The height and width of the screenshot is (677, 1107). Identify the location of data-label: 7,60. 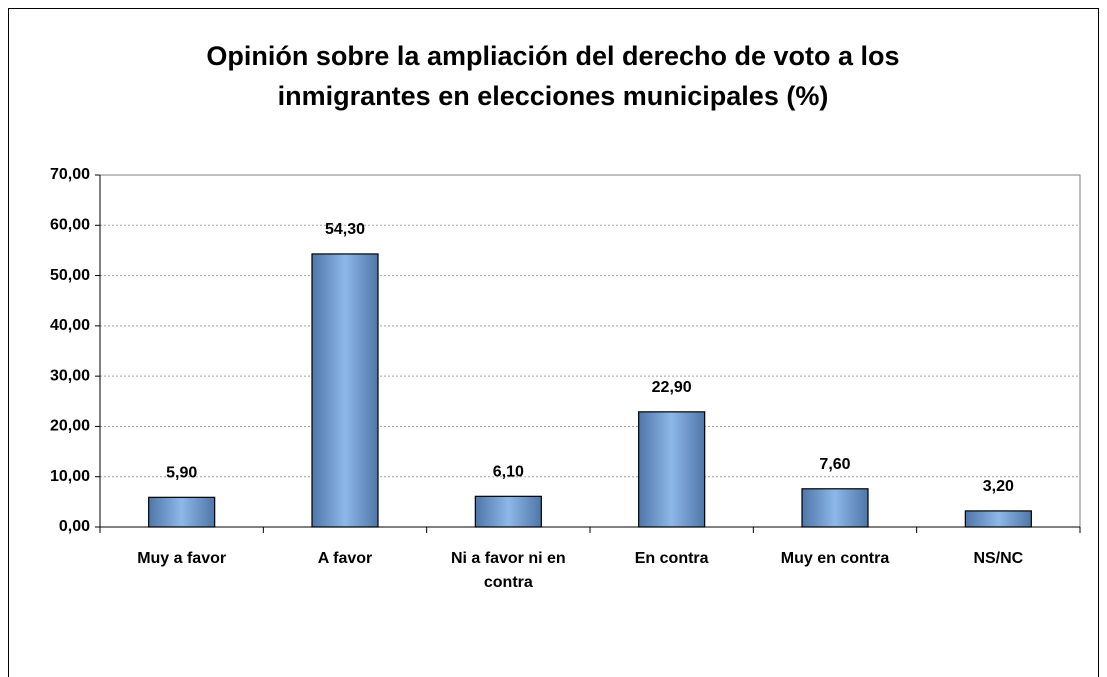
(834, 464).